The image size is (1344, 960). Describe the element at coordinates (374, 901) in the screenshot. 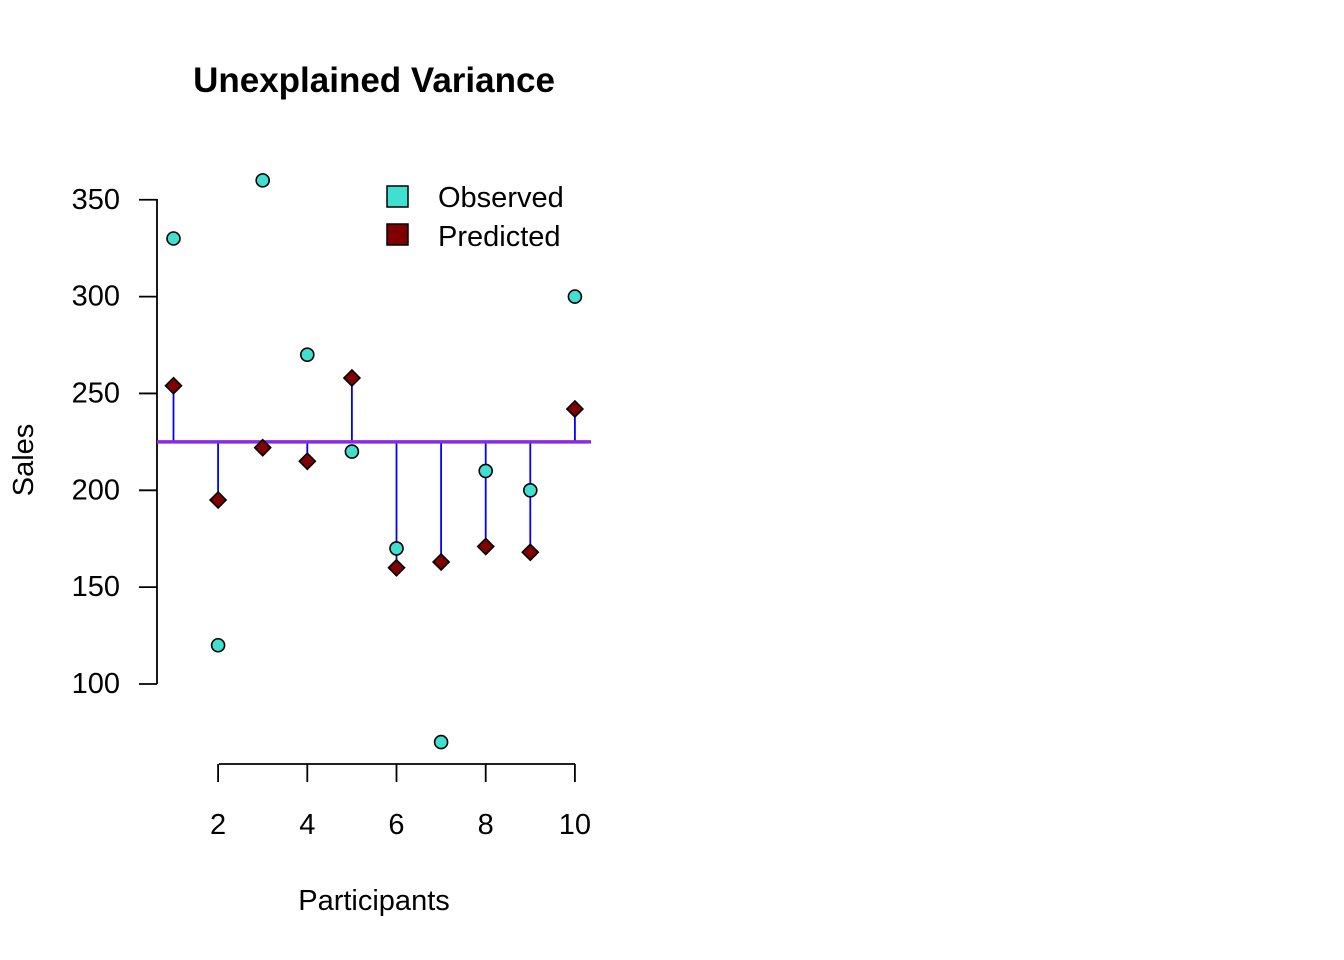

I see `x-axis-label: Participants` at that location.